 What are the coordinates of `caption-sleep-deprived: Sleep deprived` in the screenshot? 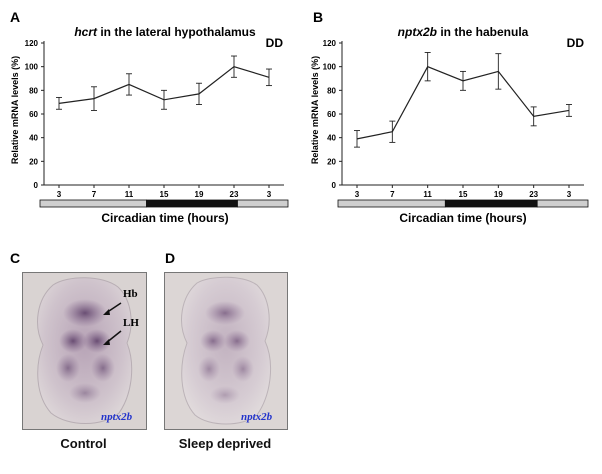 It's located at (225, 443).